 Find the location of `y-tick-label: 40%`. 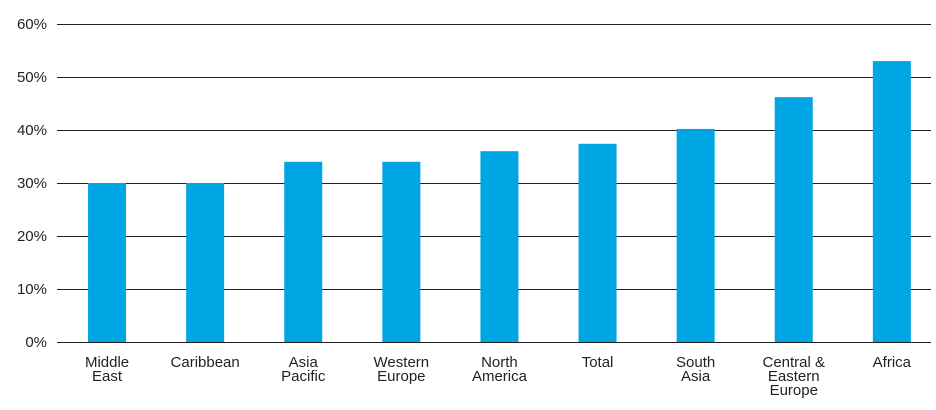

y-tick-label: 40% is located at coordinates (32, 130).